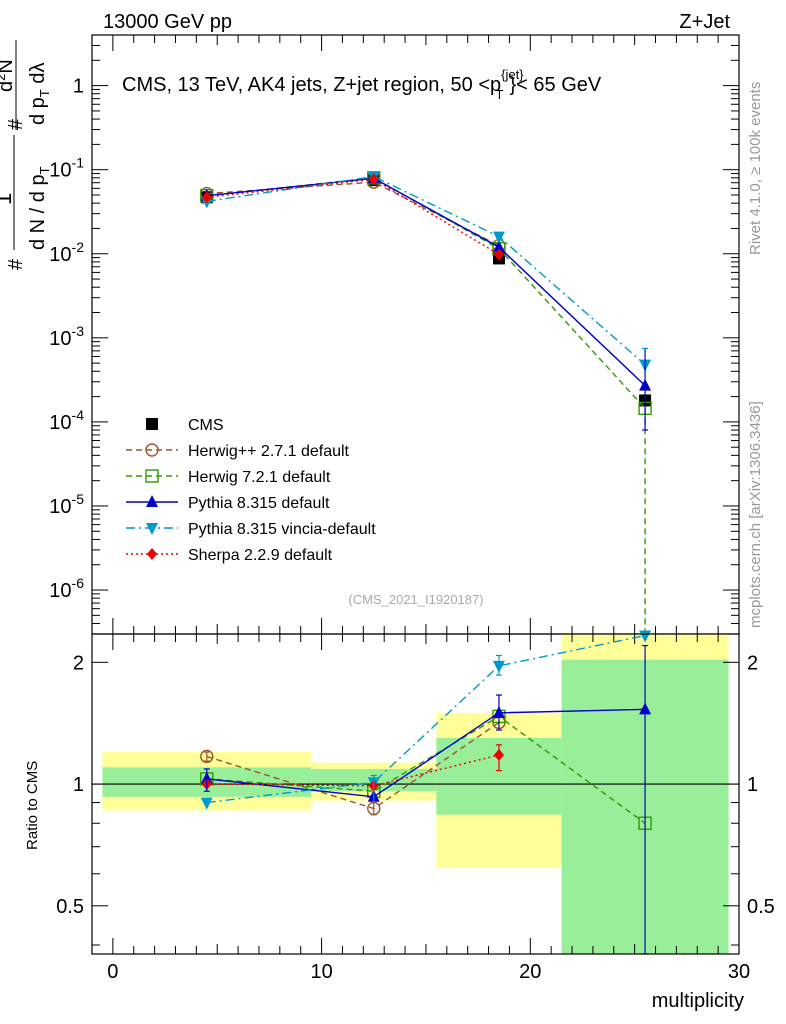 This screenshot has height=1024, width=786. I want to click on ratio-y-tick-label: 0.5, so click(70, 907).